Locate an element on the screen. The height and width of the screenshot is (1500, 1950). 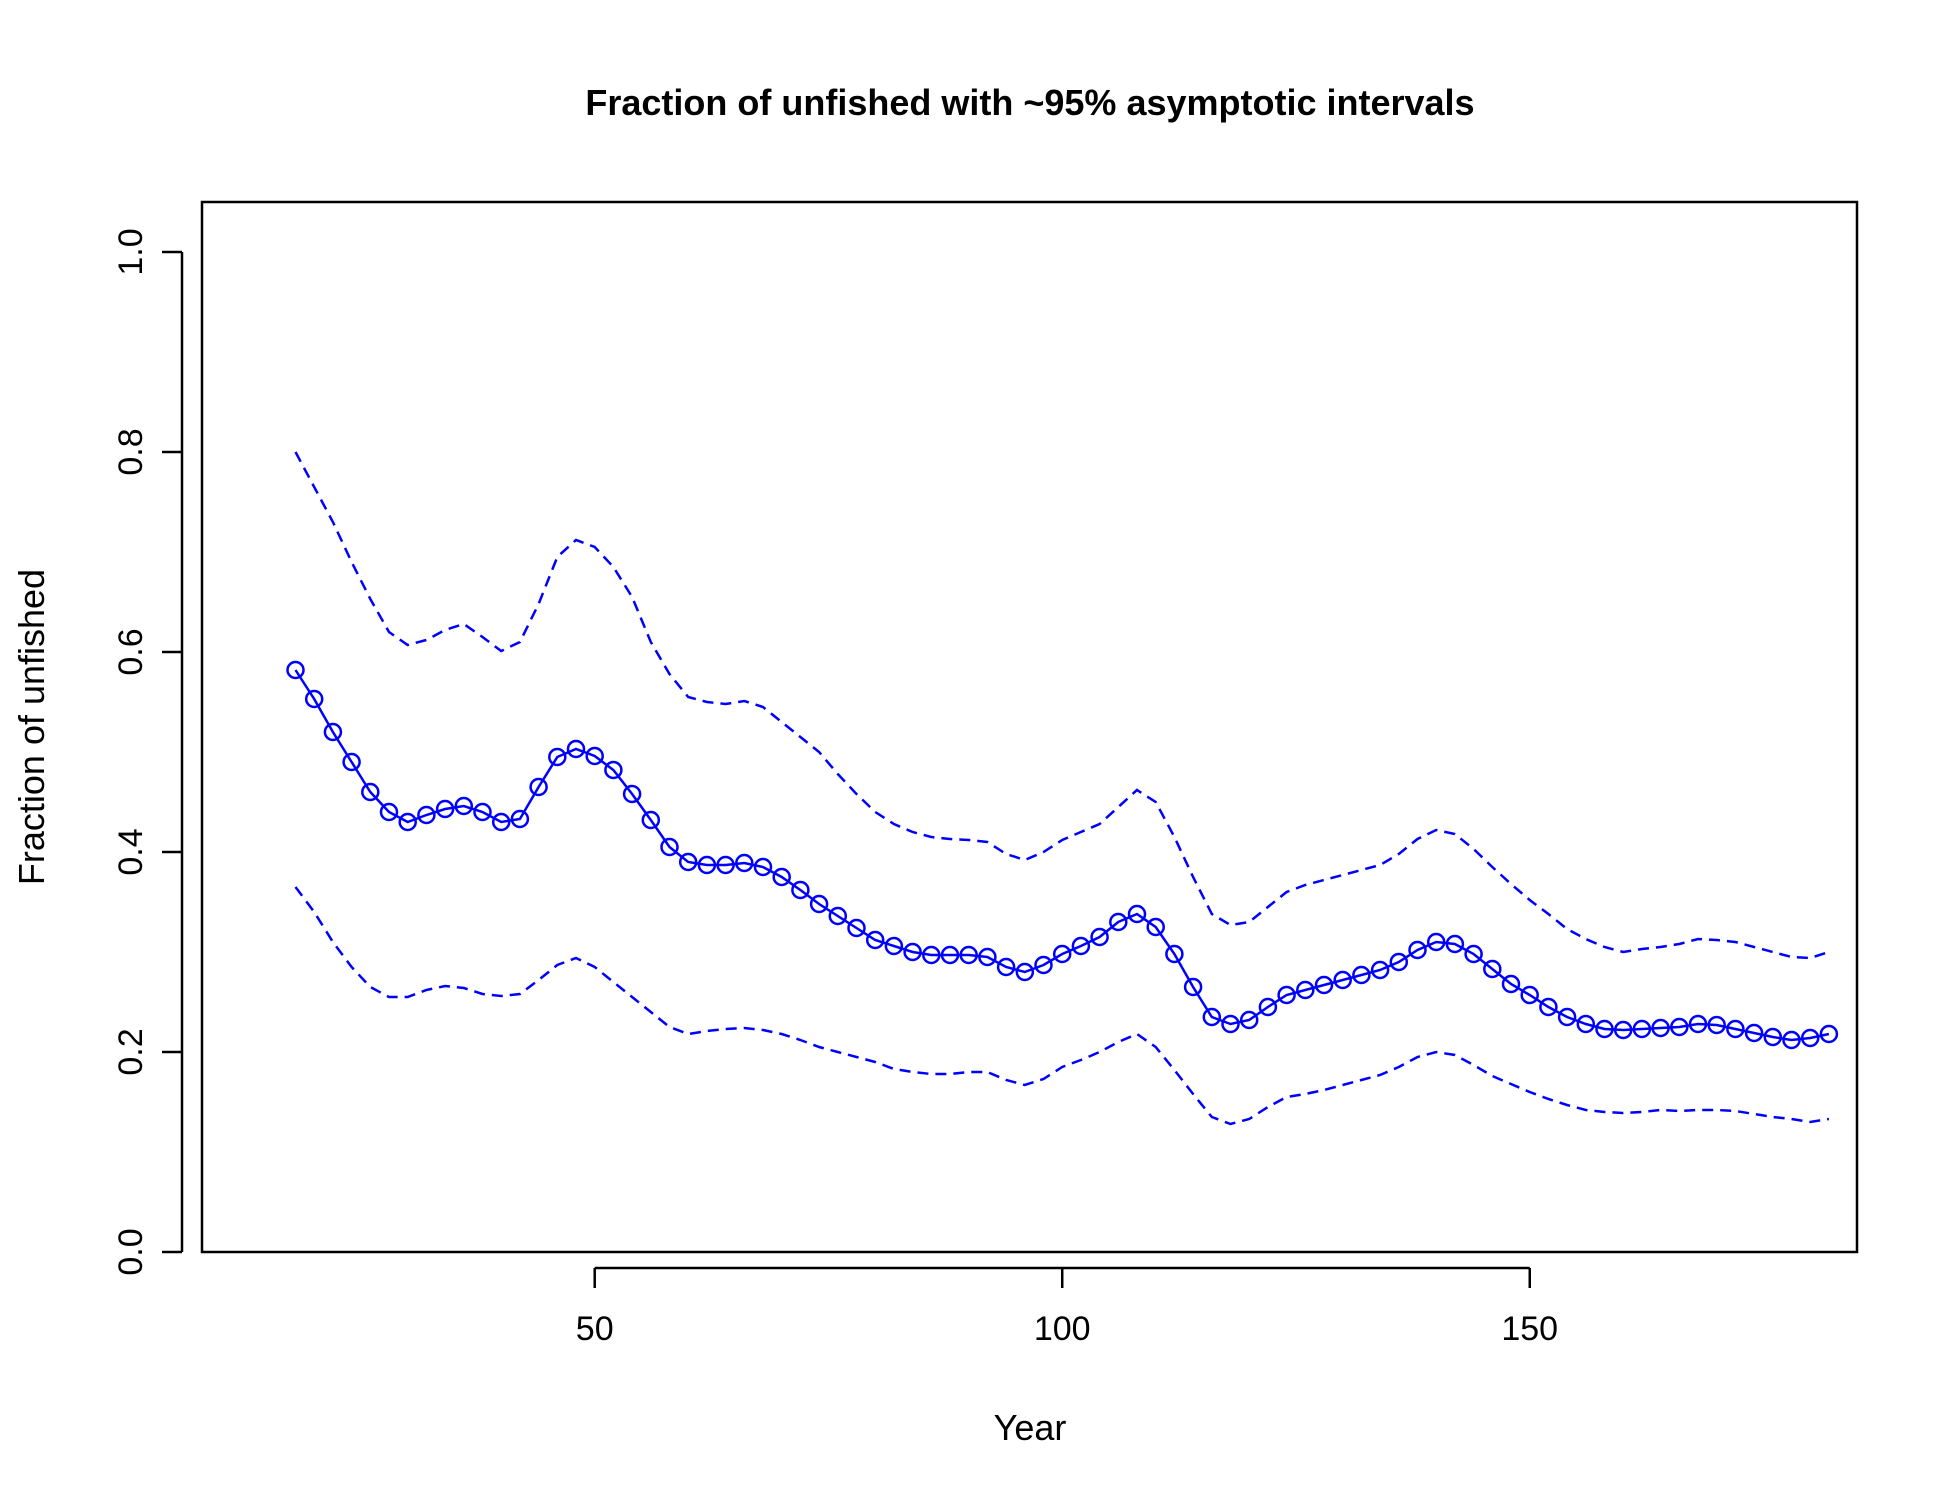
y-axis: 0.0 0.2 0.4 0.6 0.8 1.0 is located at coordinates (148, 752).